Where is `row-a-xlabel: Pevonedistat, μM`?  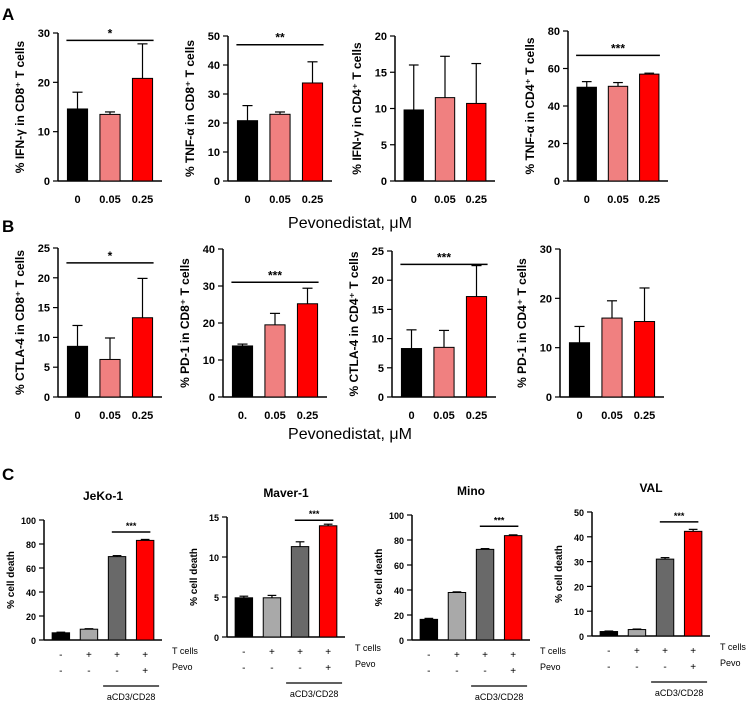
row-a-xlabel: Pevonedistat, μM is located at coordinates (350, 223).